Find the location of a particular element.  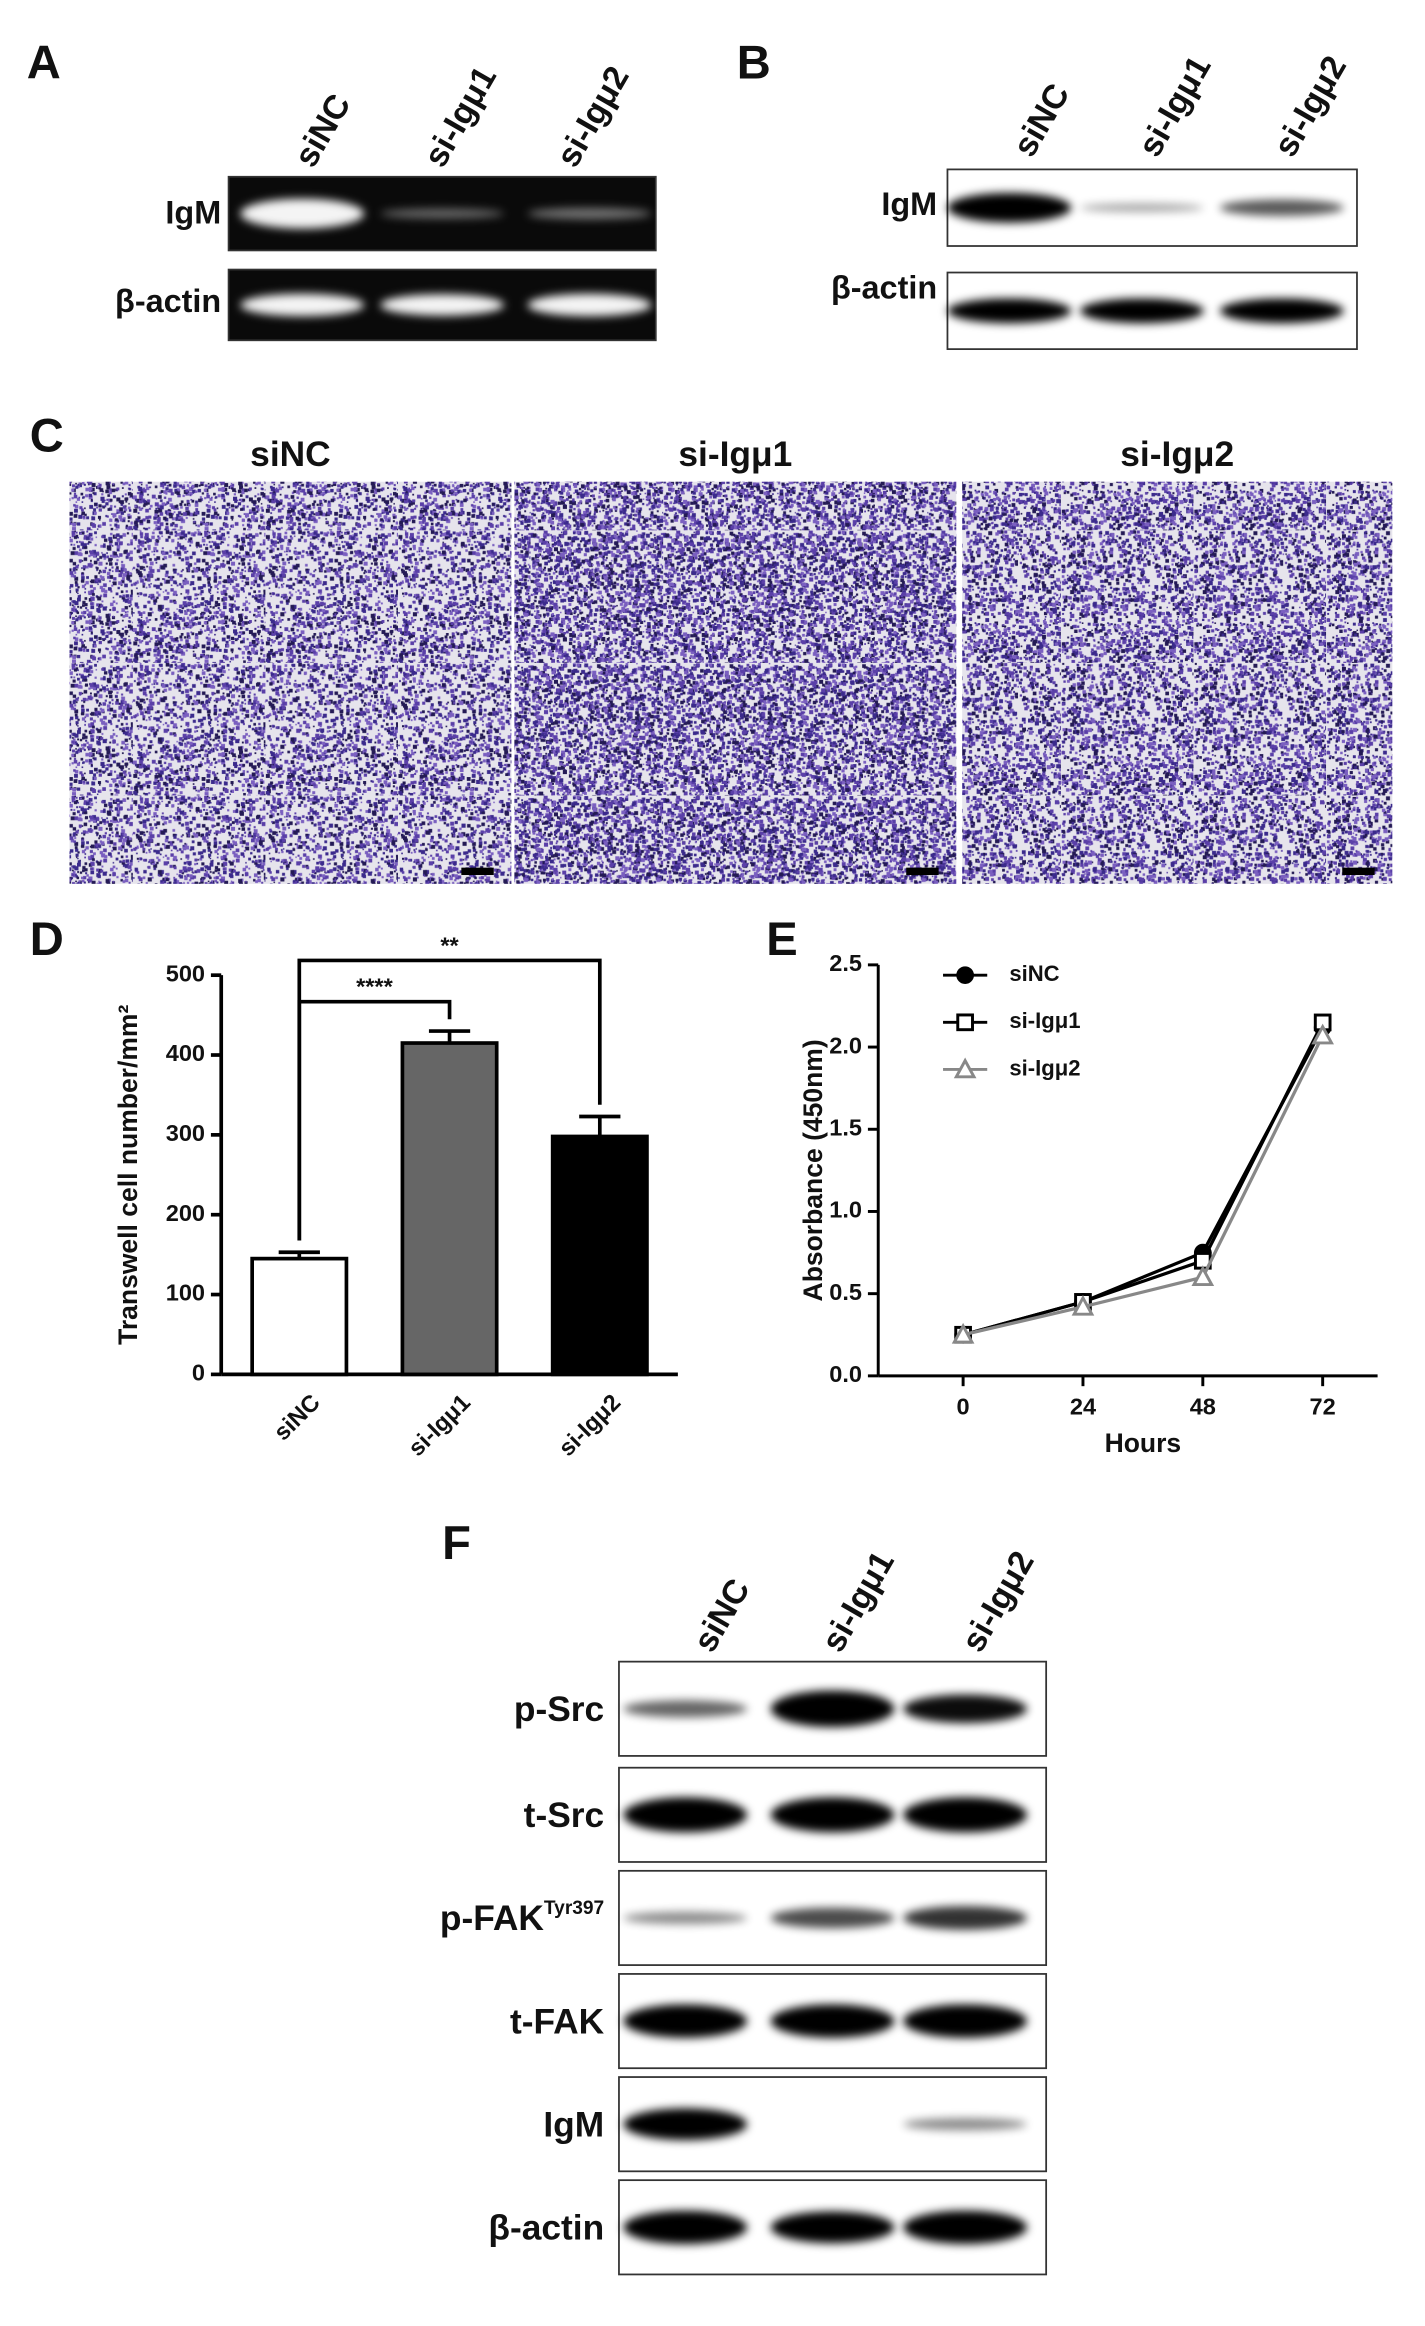

x-tick-label: 24 is located at coordinates (1083, 1406).